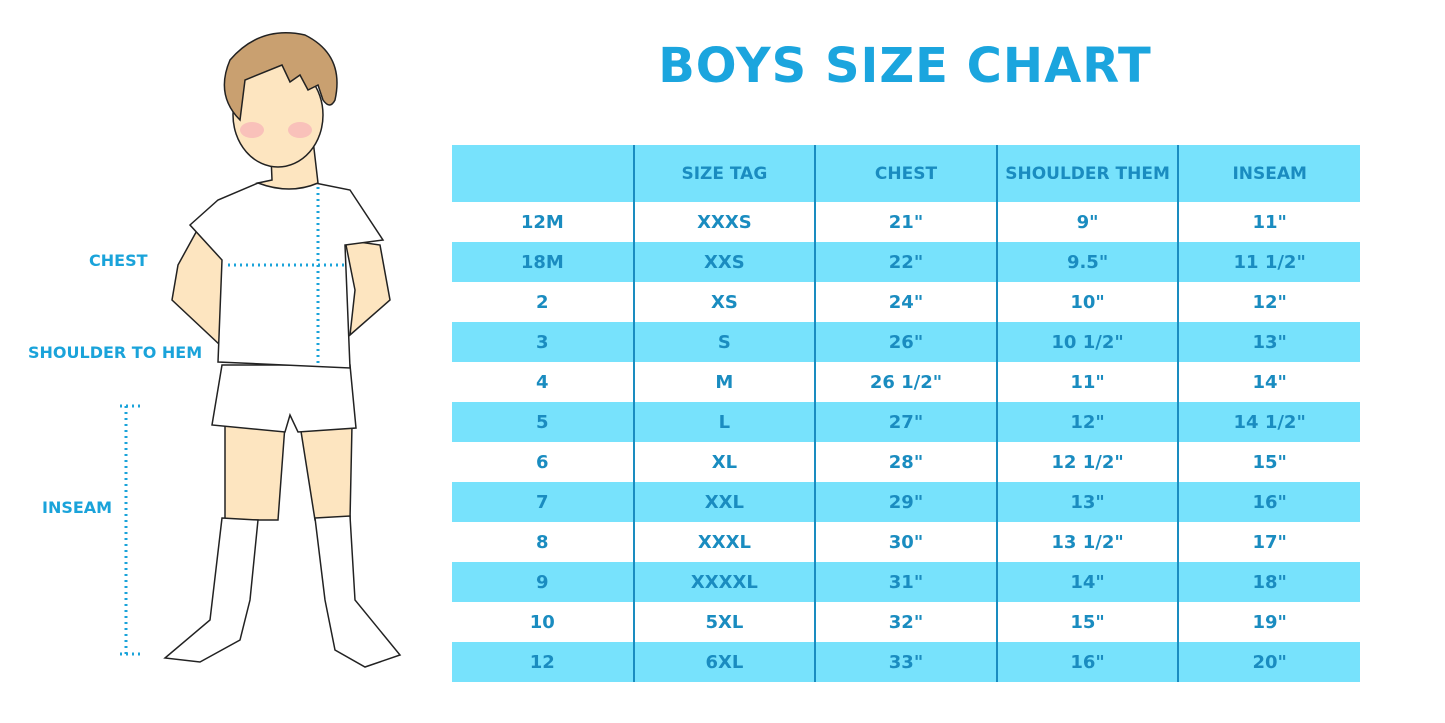 Image resolution: width=1445 pixels, height=723 pixels. I want to click on table-row: 12M XXXS 21" 9" 11", so click(906, 222).